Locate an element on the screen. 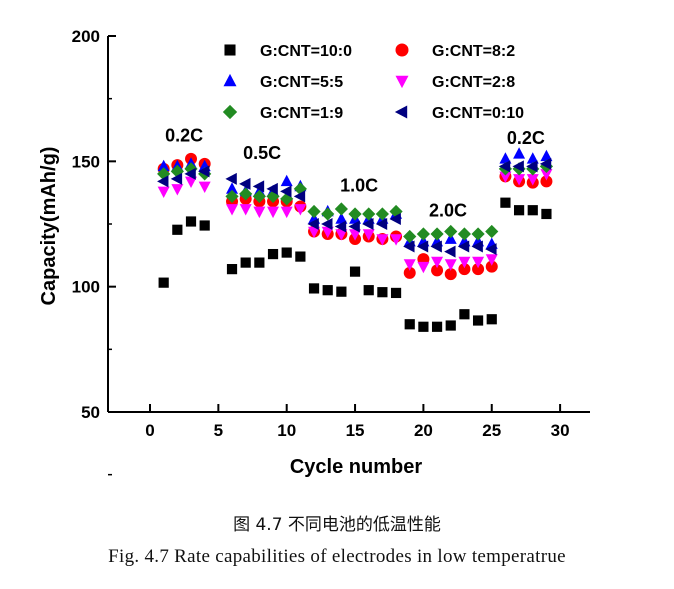 This screenshot has height=589, width=674. rate-annotation: 0.5C is located at coordinates (262, 153).